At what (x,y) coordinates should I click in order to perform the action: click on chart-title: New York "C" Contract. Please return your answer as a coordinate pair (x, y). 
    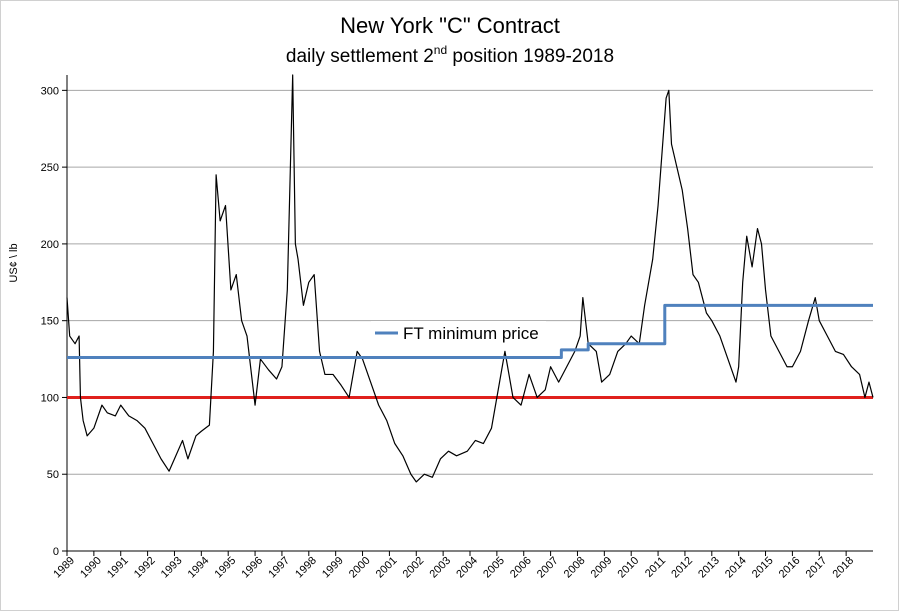
    Looking at the image, I should click on (450, 25).